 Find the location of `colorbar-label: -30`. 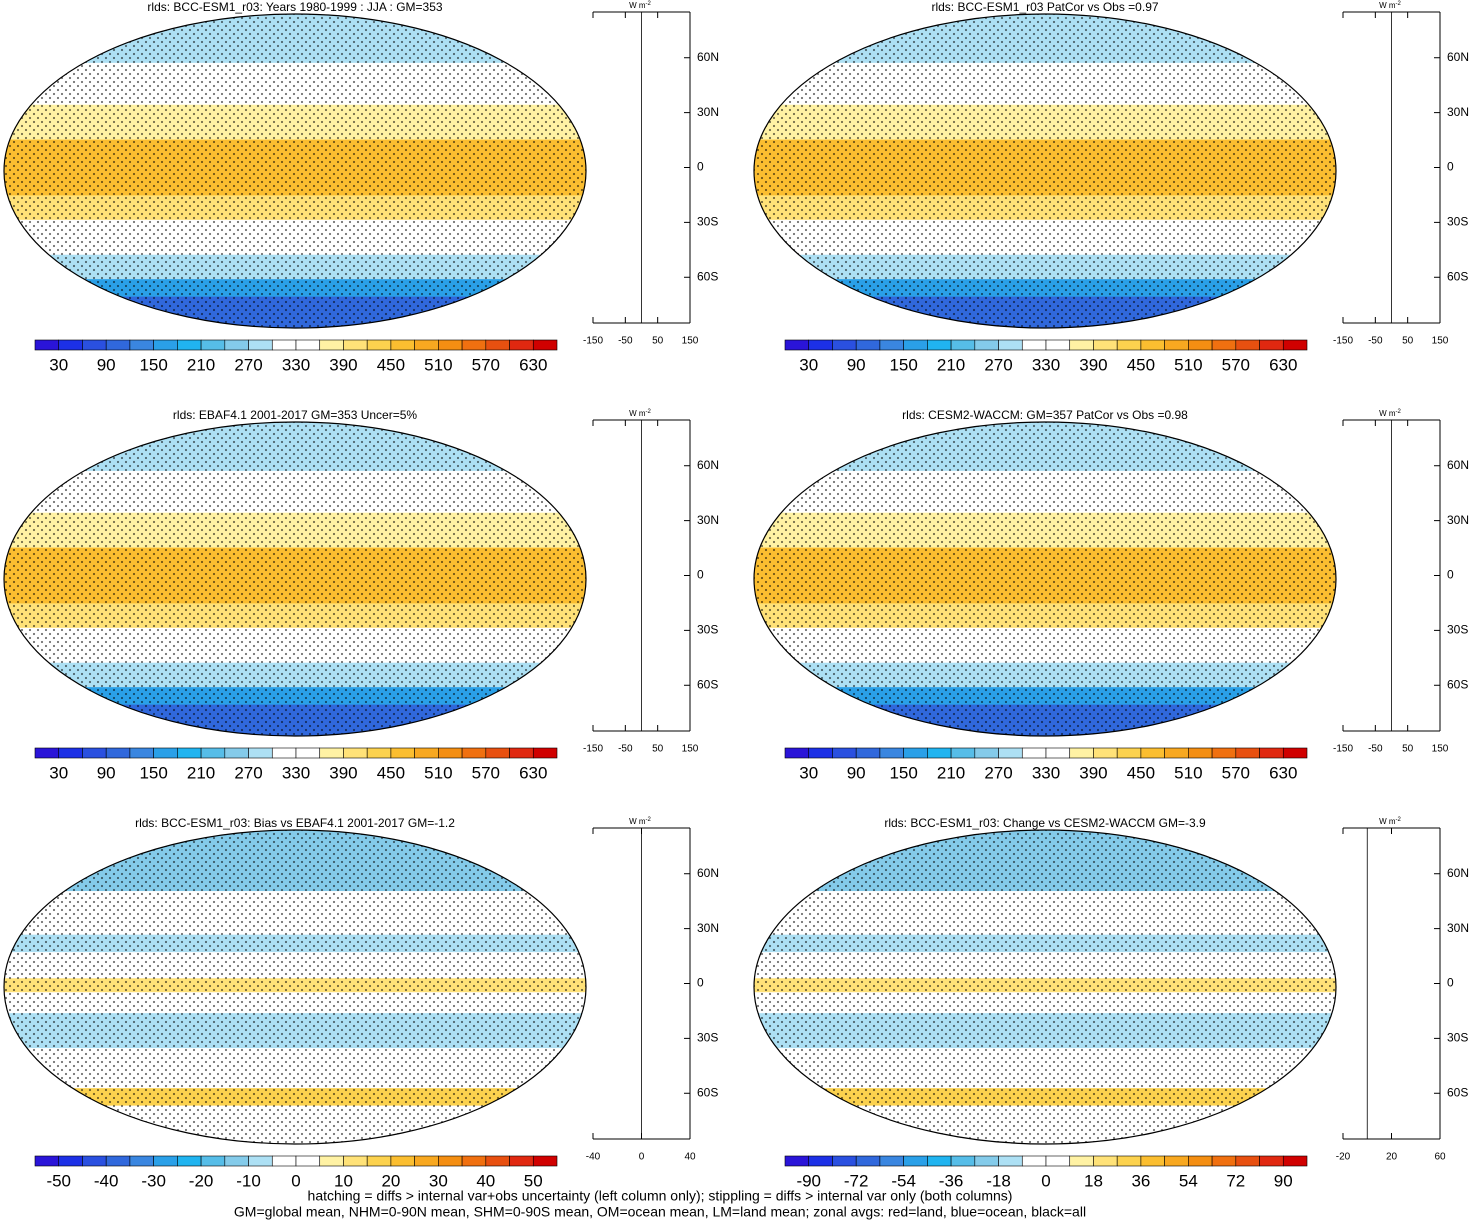

colorbar-label: -30 is located at coordinates (153, 1180).